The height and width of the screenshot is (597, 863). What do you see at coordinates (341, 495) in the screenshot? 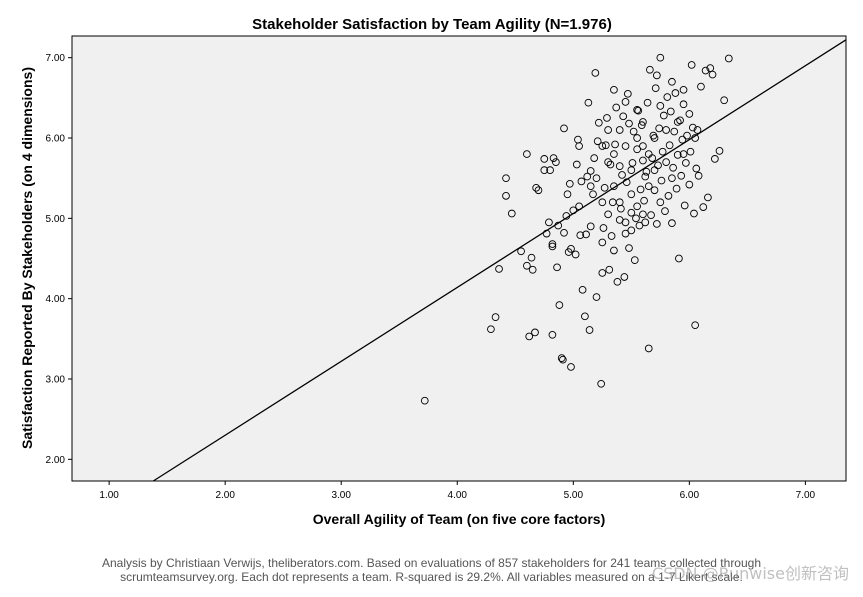
I see `x-tick-label: 3.00` at bounding box center [341, 495].